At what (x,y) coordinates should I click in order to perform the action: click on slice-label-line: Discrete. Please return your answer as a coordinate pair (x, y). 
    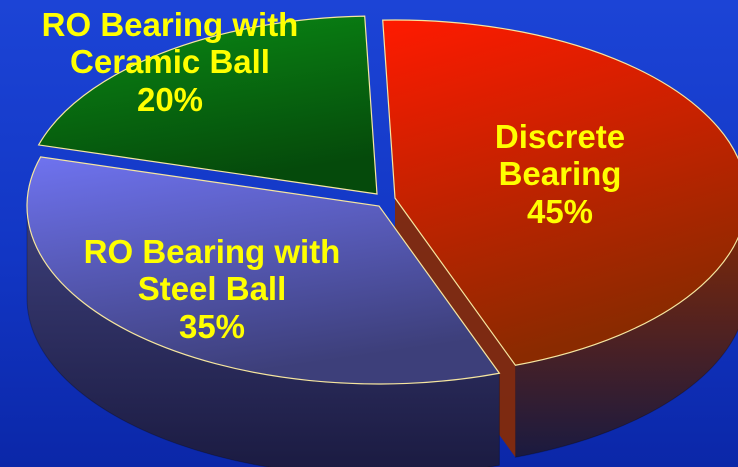
    Looking at the image, I should click on (560, 136).